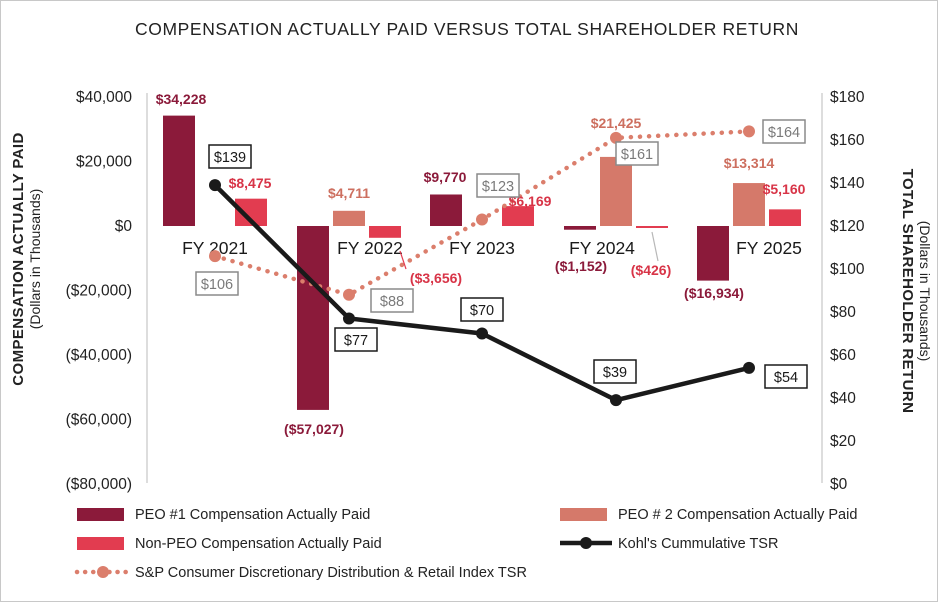  What do you see at coordinates (784, 189) in the screenshot?
I see `bar-data-label: $5,160` at bounding box center [784, 189].